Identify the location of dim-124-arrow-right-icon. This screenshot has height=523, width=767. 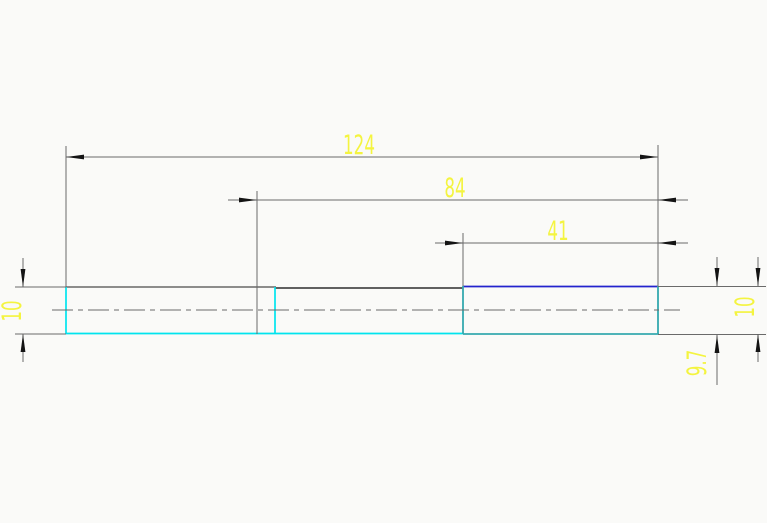
(649, 157).